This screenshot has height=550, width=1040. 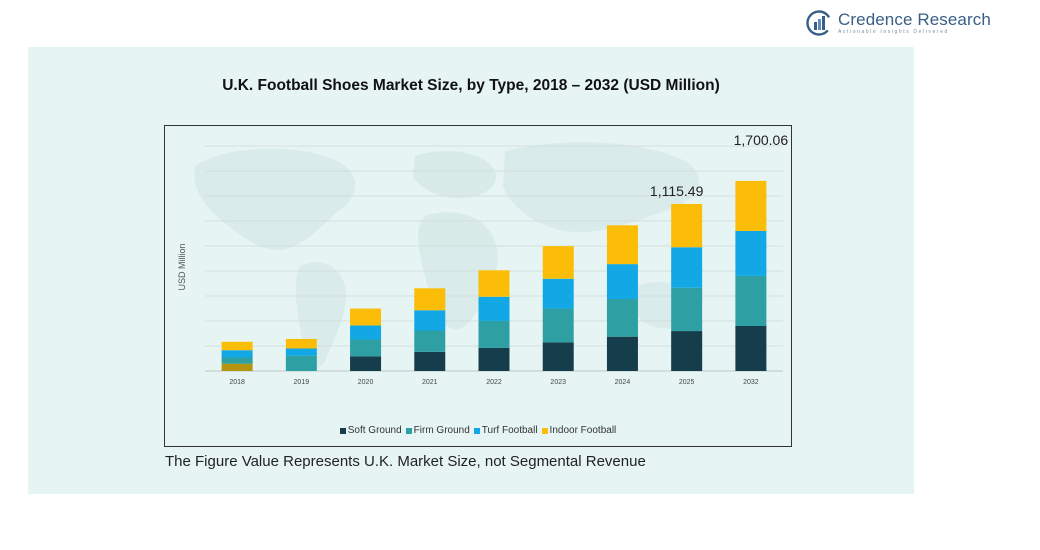 I want to click on bar-segment-soft-ground-2032, so click(x=751, y=348).